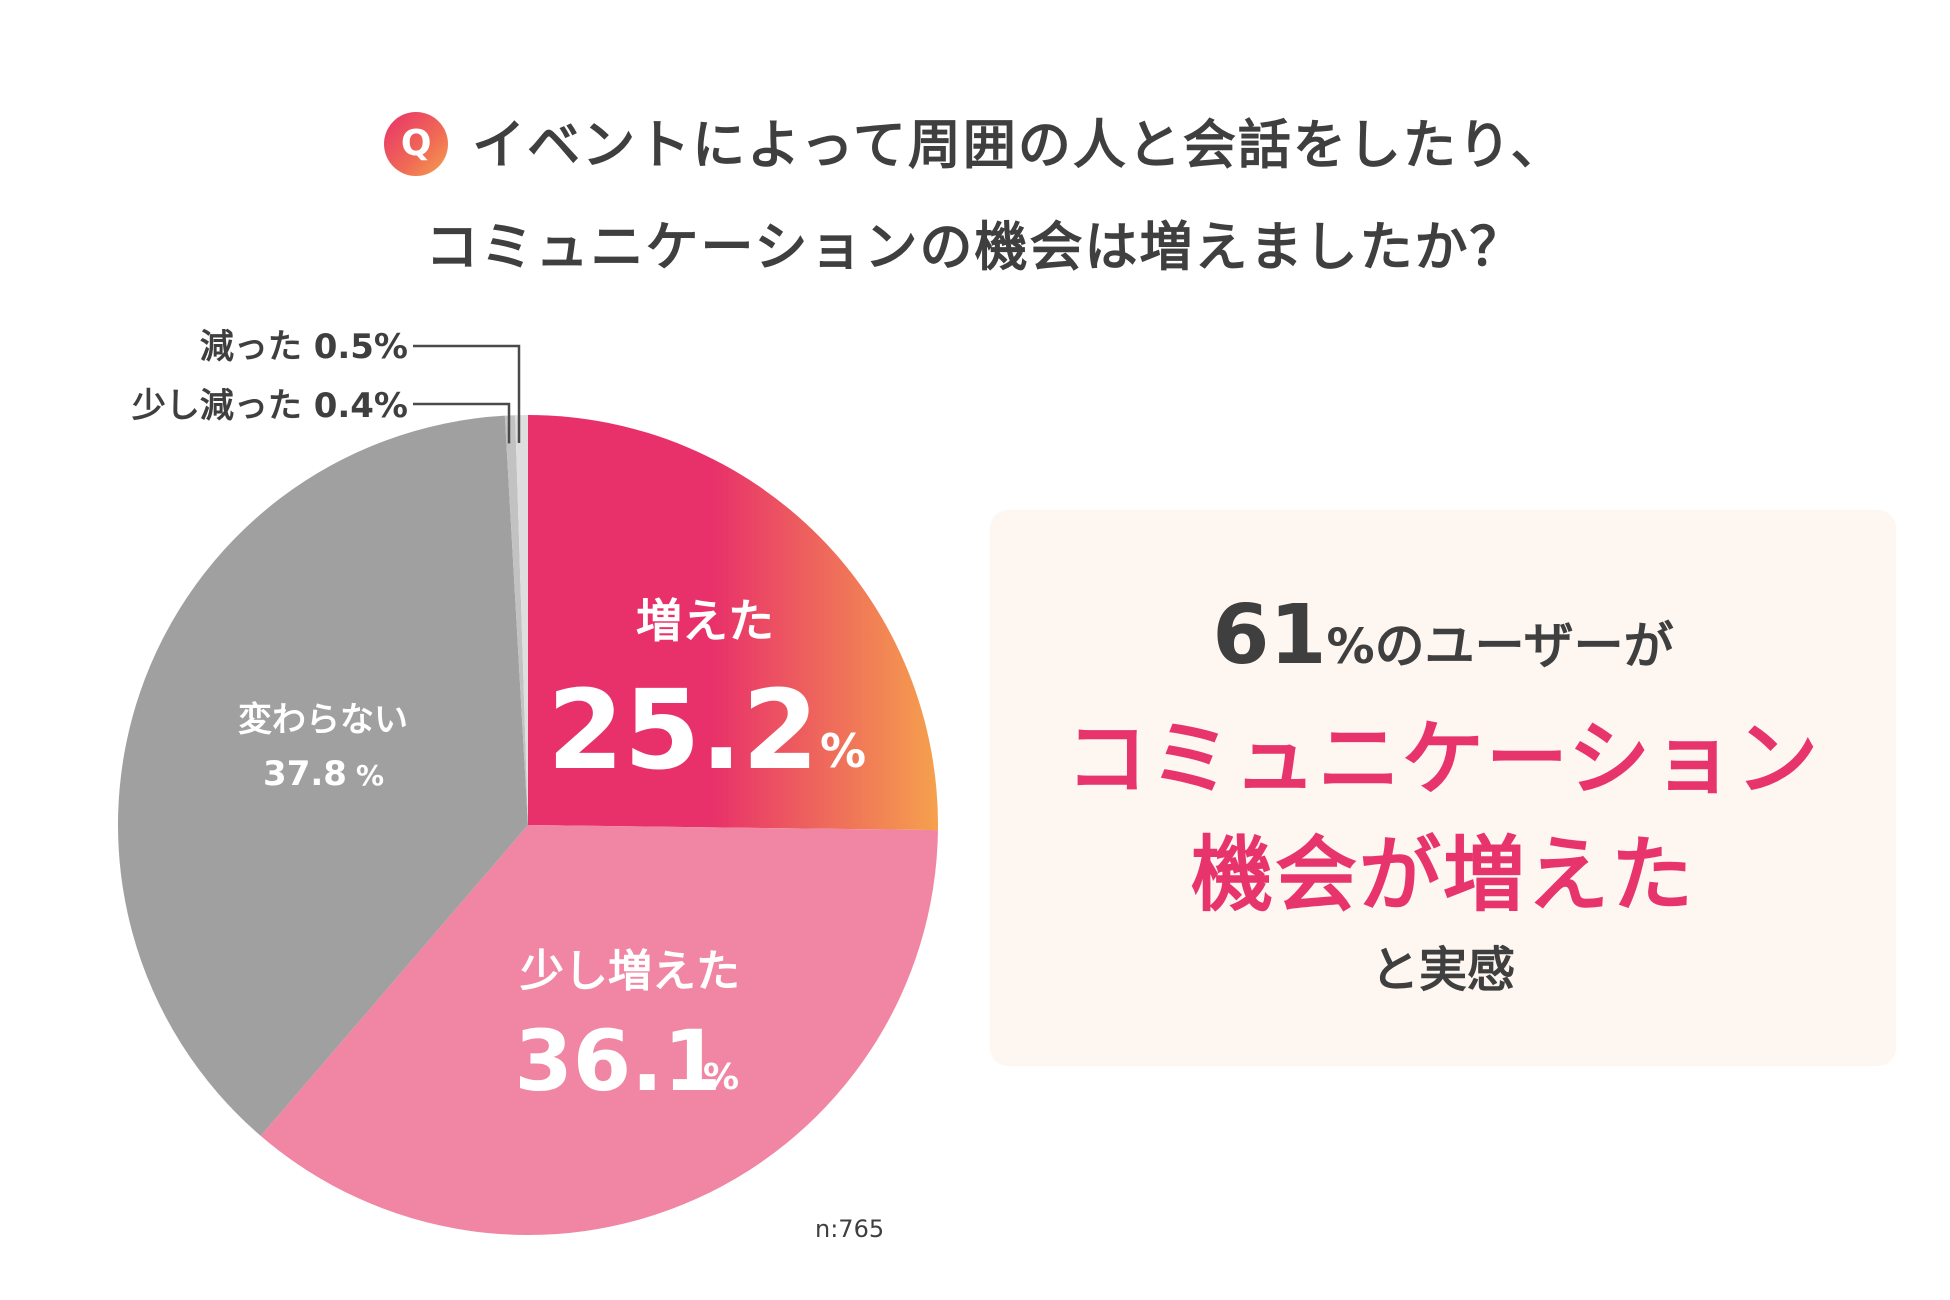 The height and width of the screenshot is (1300, 1950). I want to click on summary-stat-line: 61%のユーザーが, so click(1443, 635).